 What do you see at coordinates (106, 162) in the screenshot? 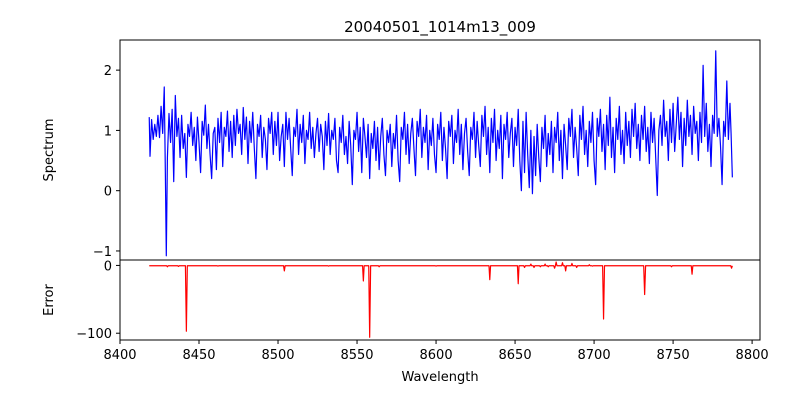
I see `spectrum-y-ticks: −1 0 1 2` at bounding box center [106, 162].